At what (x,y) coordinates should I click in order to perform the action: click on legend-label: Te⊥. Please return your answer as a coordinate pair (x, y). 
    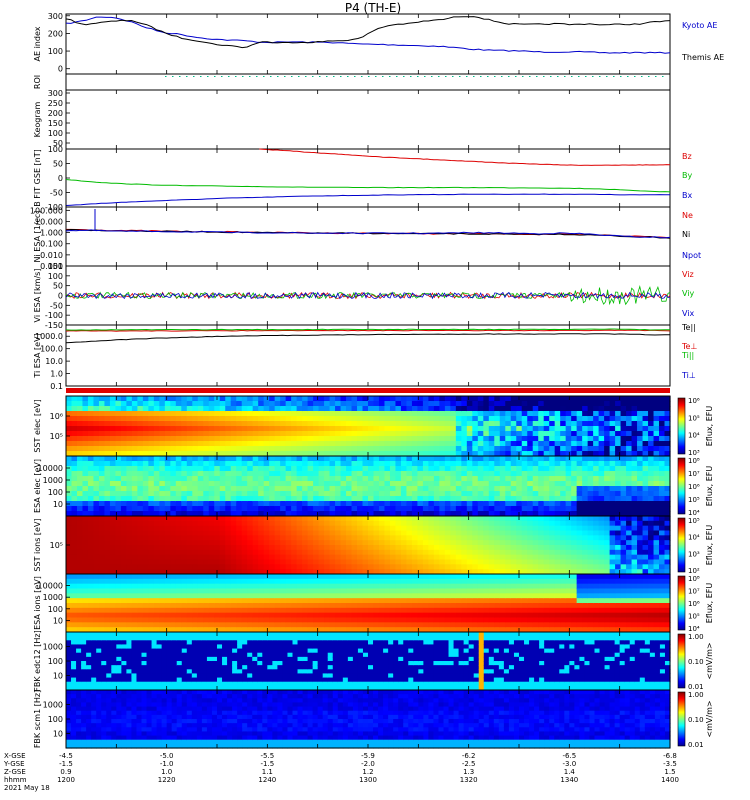
    Looking at the image, I should click on (689, 346).